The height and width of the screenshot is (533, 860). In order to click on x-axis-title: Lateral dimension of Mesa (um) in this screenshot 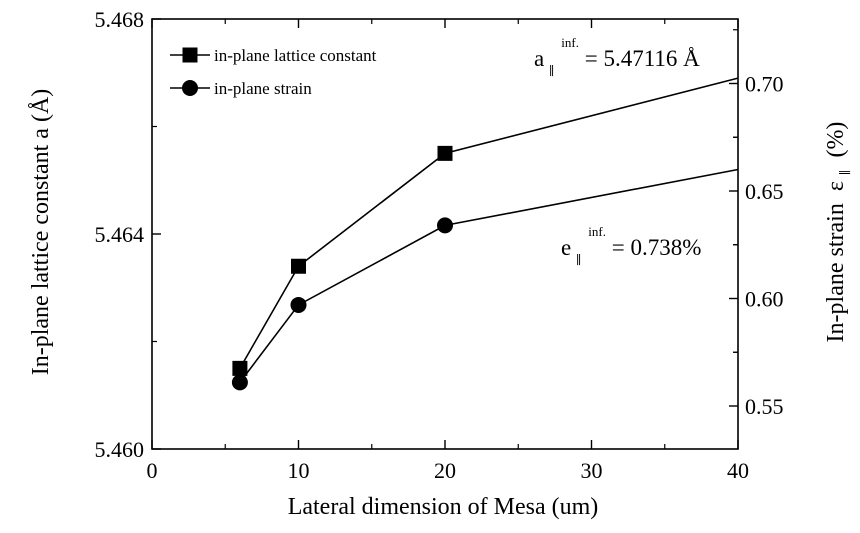, I will do `click(443, 507)`.